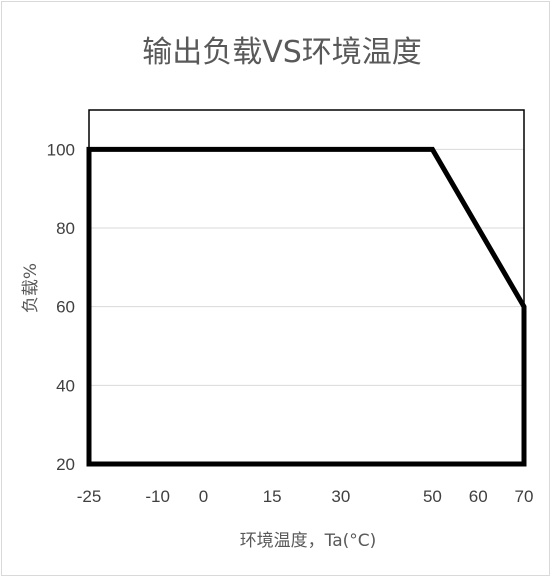 The image size is (553, 579). I want to click on y-tick-label: 100, so click(61, 149).